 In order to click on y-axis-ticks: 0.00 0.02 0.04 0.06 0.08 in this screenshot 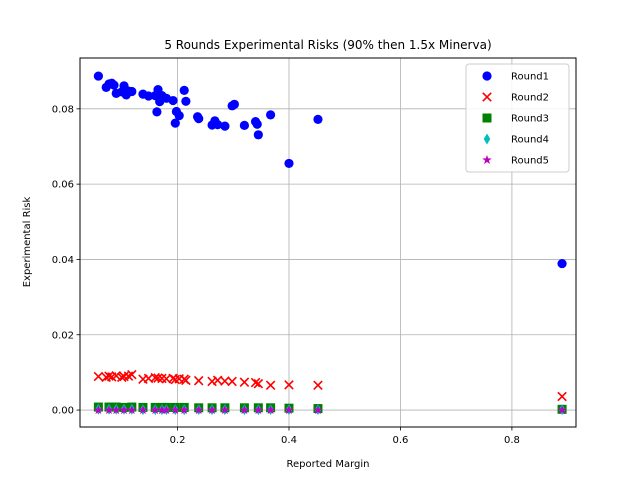, I will do `click(66, 260)`.